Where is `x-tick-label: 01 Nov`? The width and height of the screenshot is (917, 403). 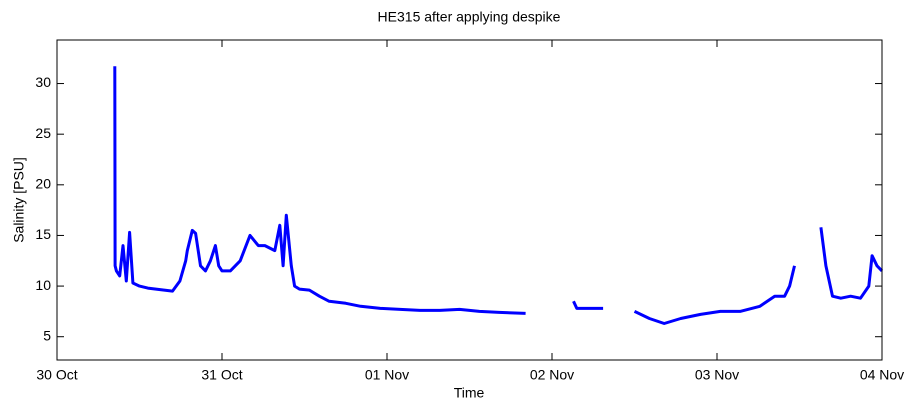 x-tick-label: 01 Nov is located at coordinates (387, 375).